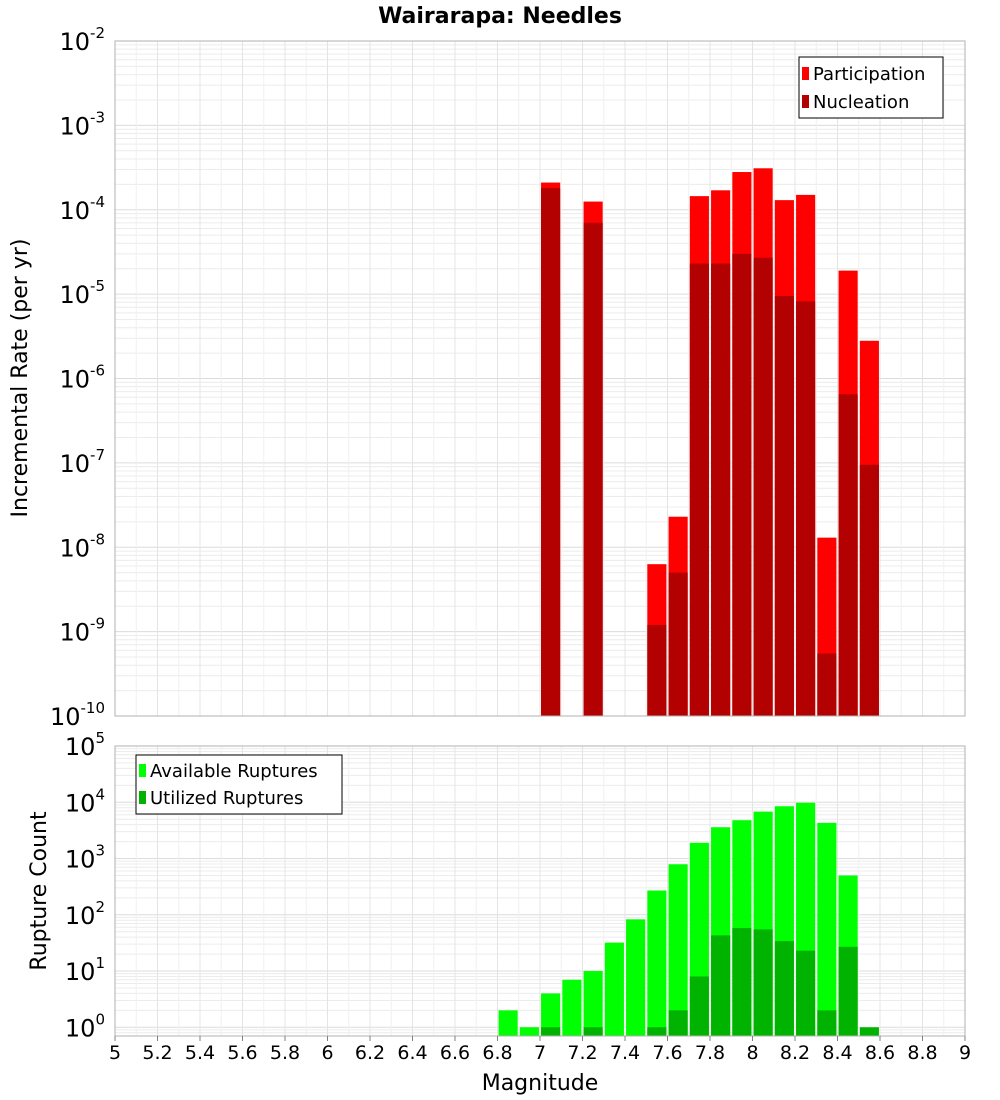 This screenshot has height=1100, width=1000. I want to click on top-y-tick-label: 10⁻⁴, so click(82, 209).